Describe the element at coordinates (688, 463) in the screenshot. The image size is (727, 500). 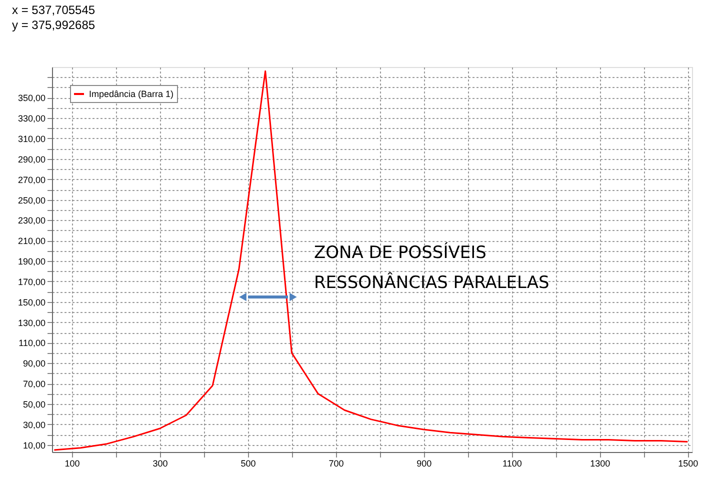
I see `x-tick-label: 1500` at that location.